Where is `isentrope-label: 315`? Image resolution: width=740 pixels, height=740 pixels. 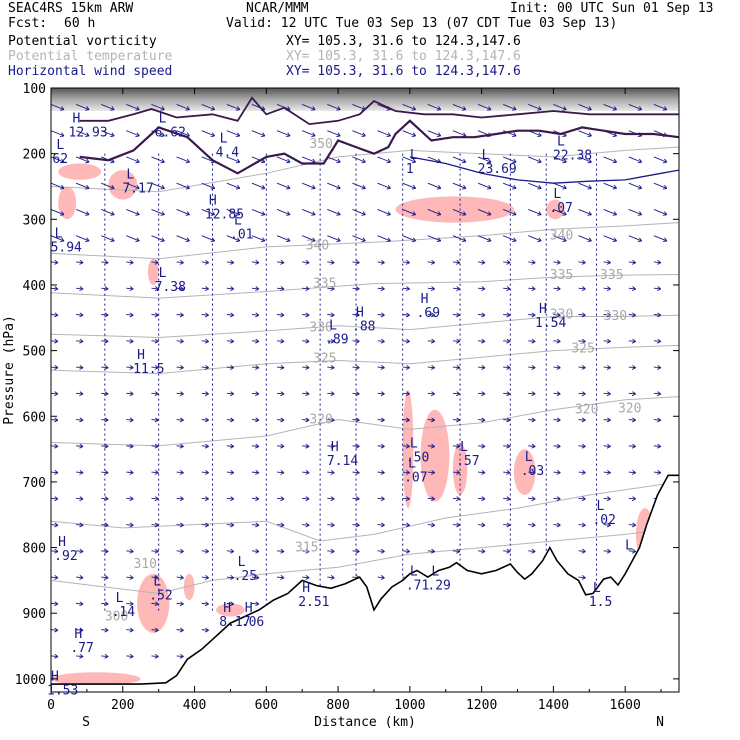
isentrope-label: 315 is located at coordinates (306, 548).